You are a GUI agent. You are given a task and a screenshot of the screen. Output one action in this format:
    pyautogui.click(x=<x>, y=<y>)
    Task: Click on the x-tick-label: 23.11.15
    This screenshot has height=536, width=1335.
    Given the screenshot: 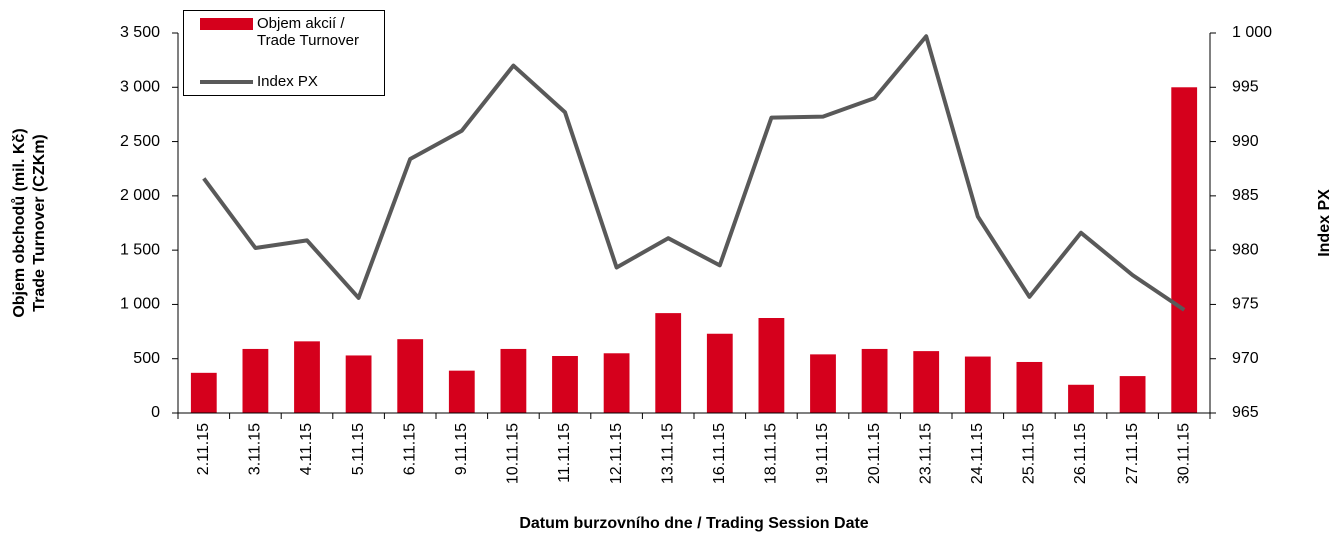 What is the action you would take?
    pyautogui.click(x=925, y=453)
    